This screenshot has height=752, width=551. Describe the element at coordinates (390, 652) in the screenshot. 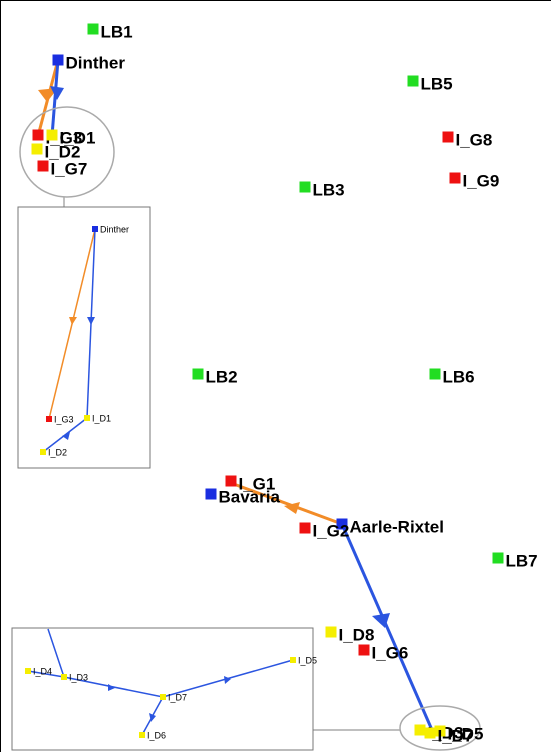

I see `node-label: I_G6` at that location.